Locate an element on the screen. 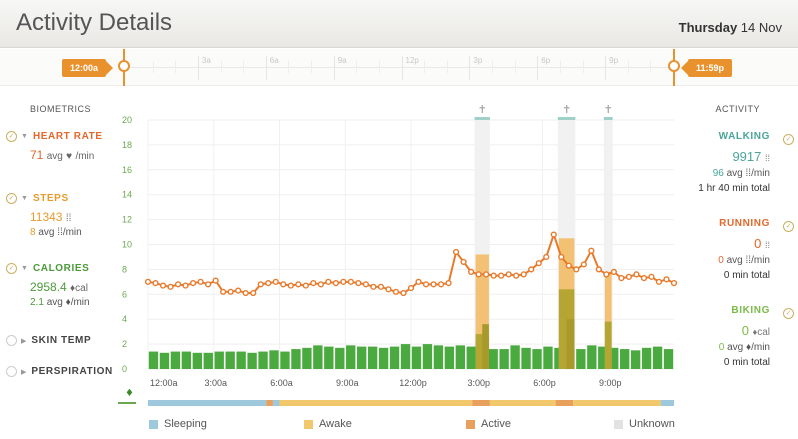 Image resolution: width=798 pixels, height=439 pixels. calories-avg: avg is located at coordinates (54, 302).